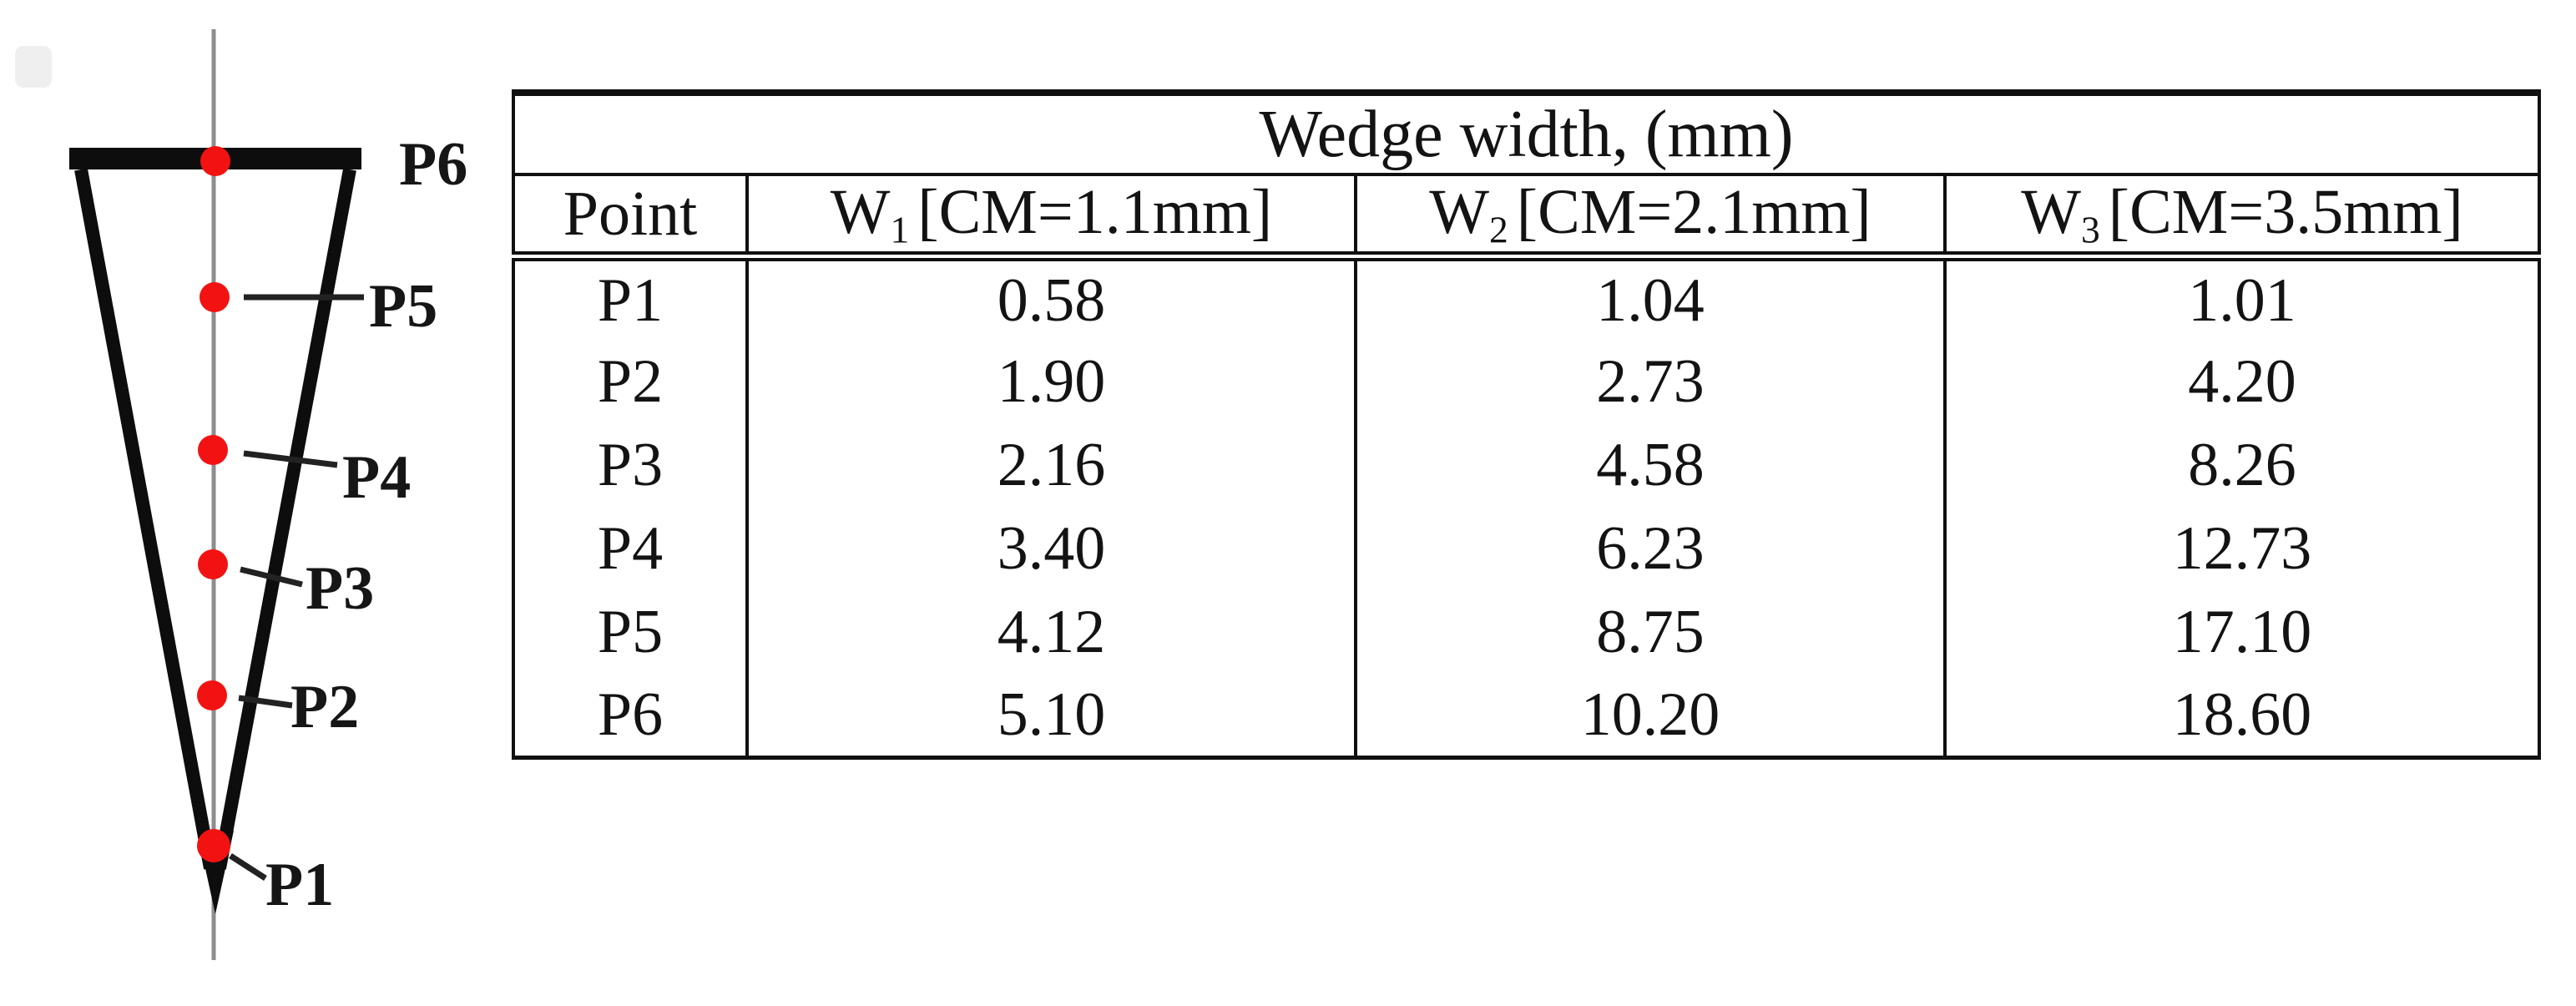  What do you see at coordinates (1498, 229) in the screenshot?
I see `w2-subscript: 2` at bounding box center [1498, 229].